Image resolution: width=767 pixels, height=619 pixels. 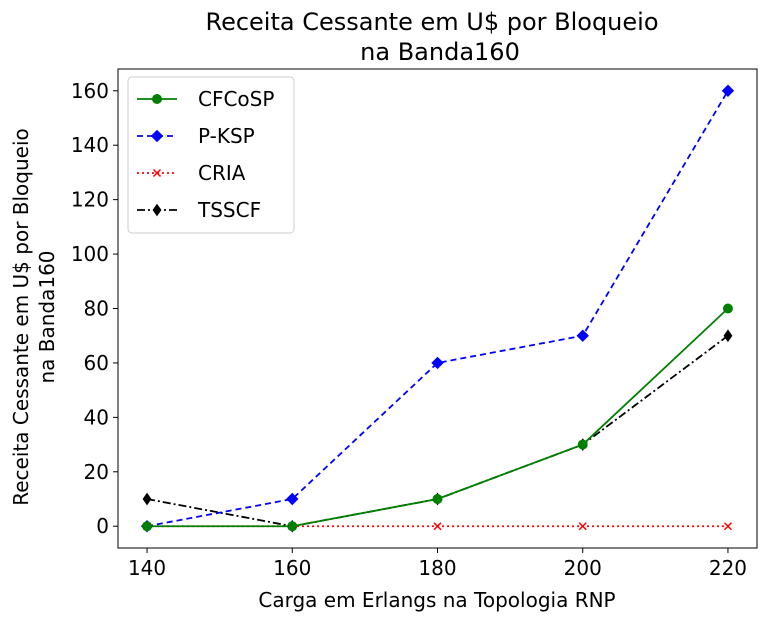 I want to click on chart-title-line-2: na Banda160, so click(x=440, y=52).